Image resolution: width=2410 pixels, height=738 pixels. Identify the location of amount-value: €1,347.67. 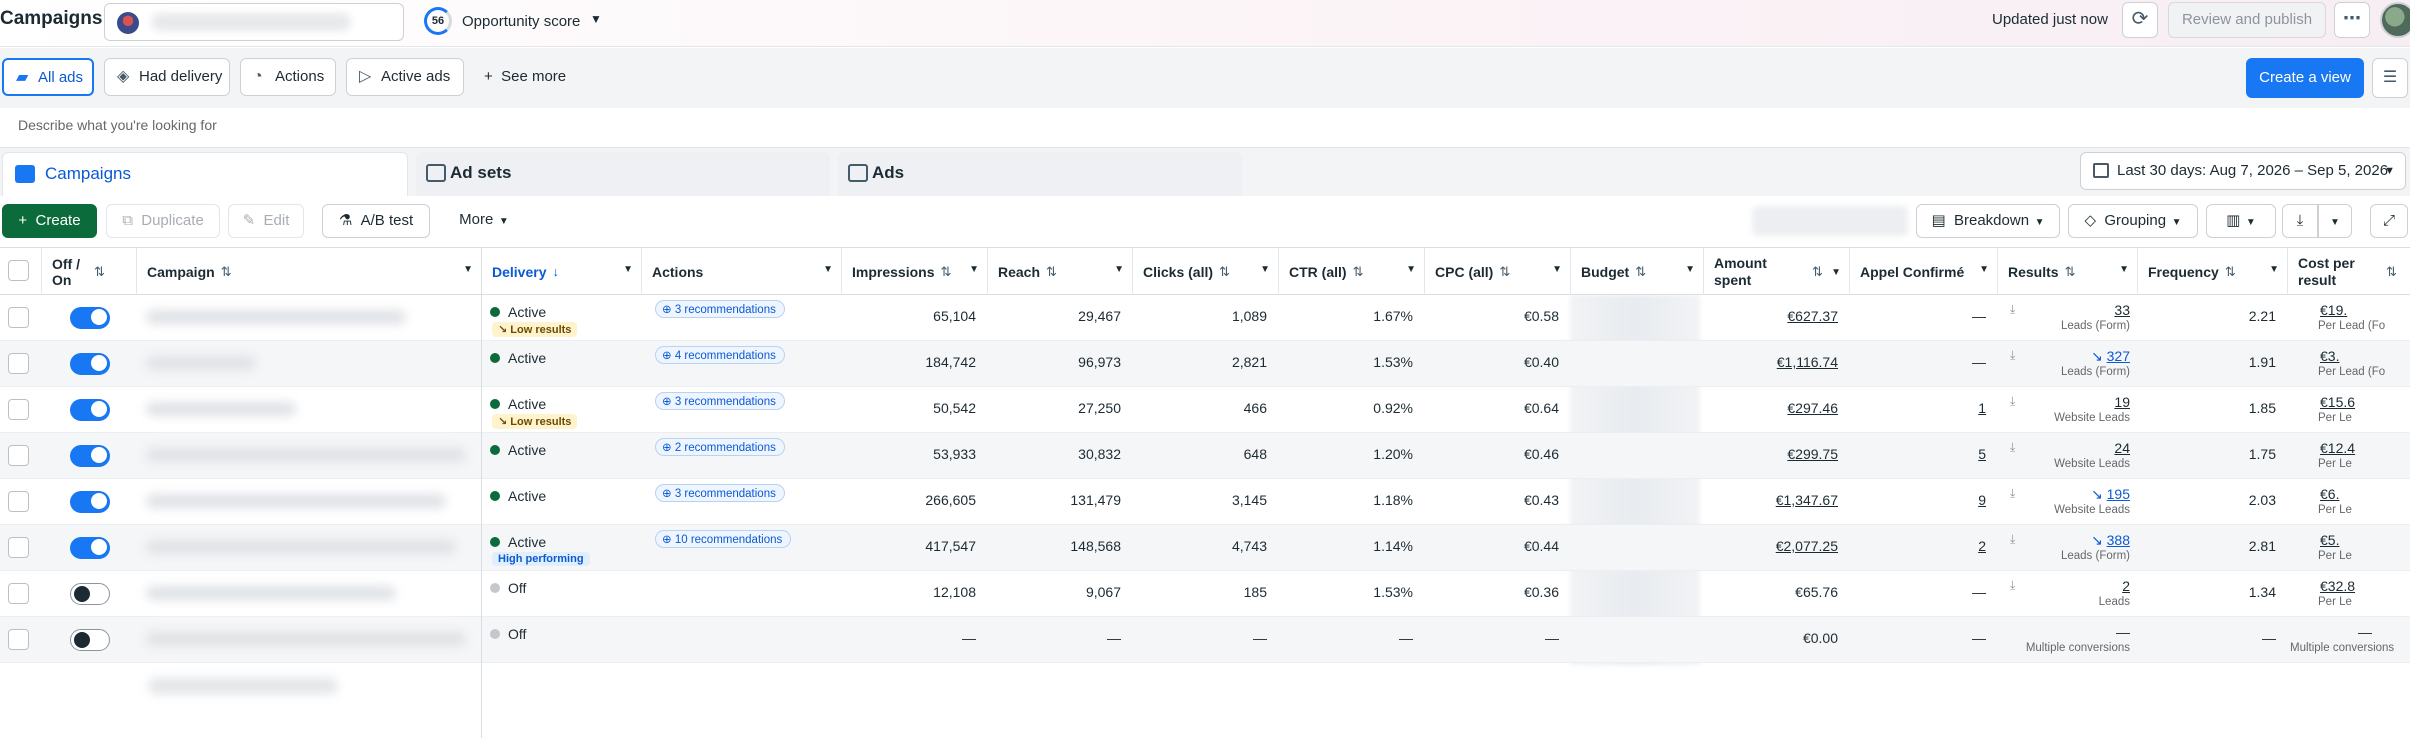
(1806, 500).